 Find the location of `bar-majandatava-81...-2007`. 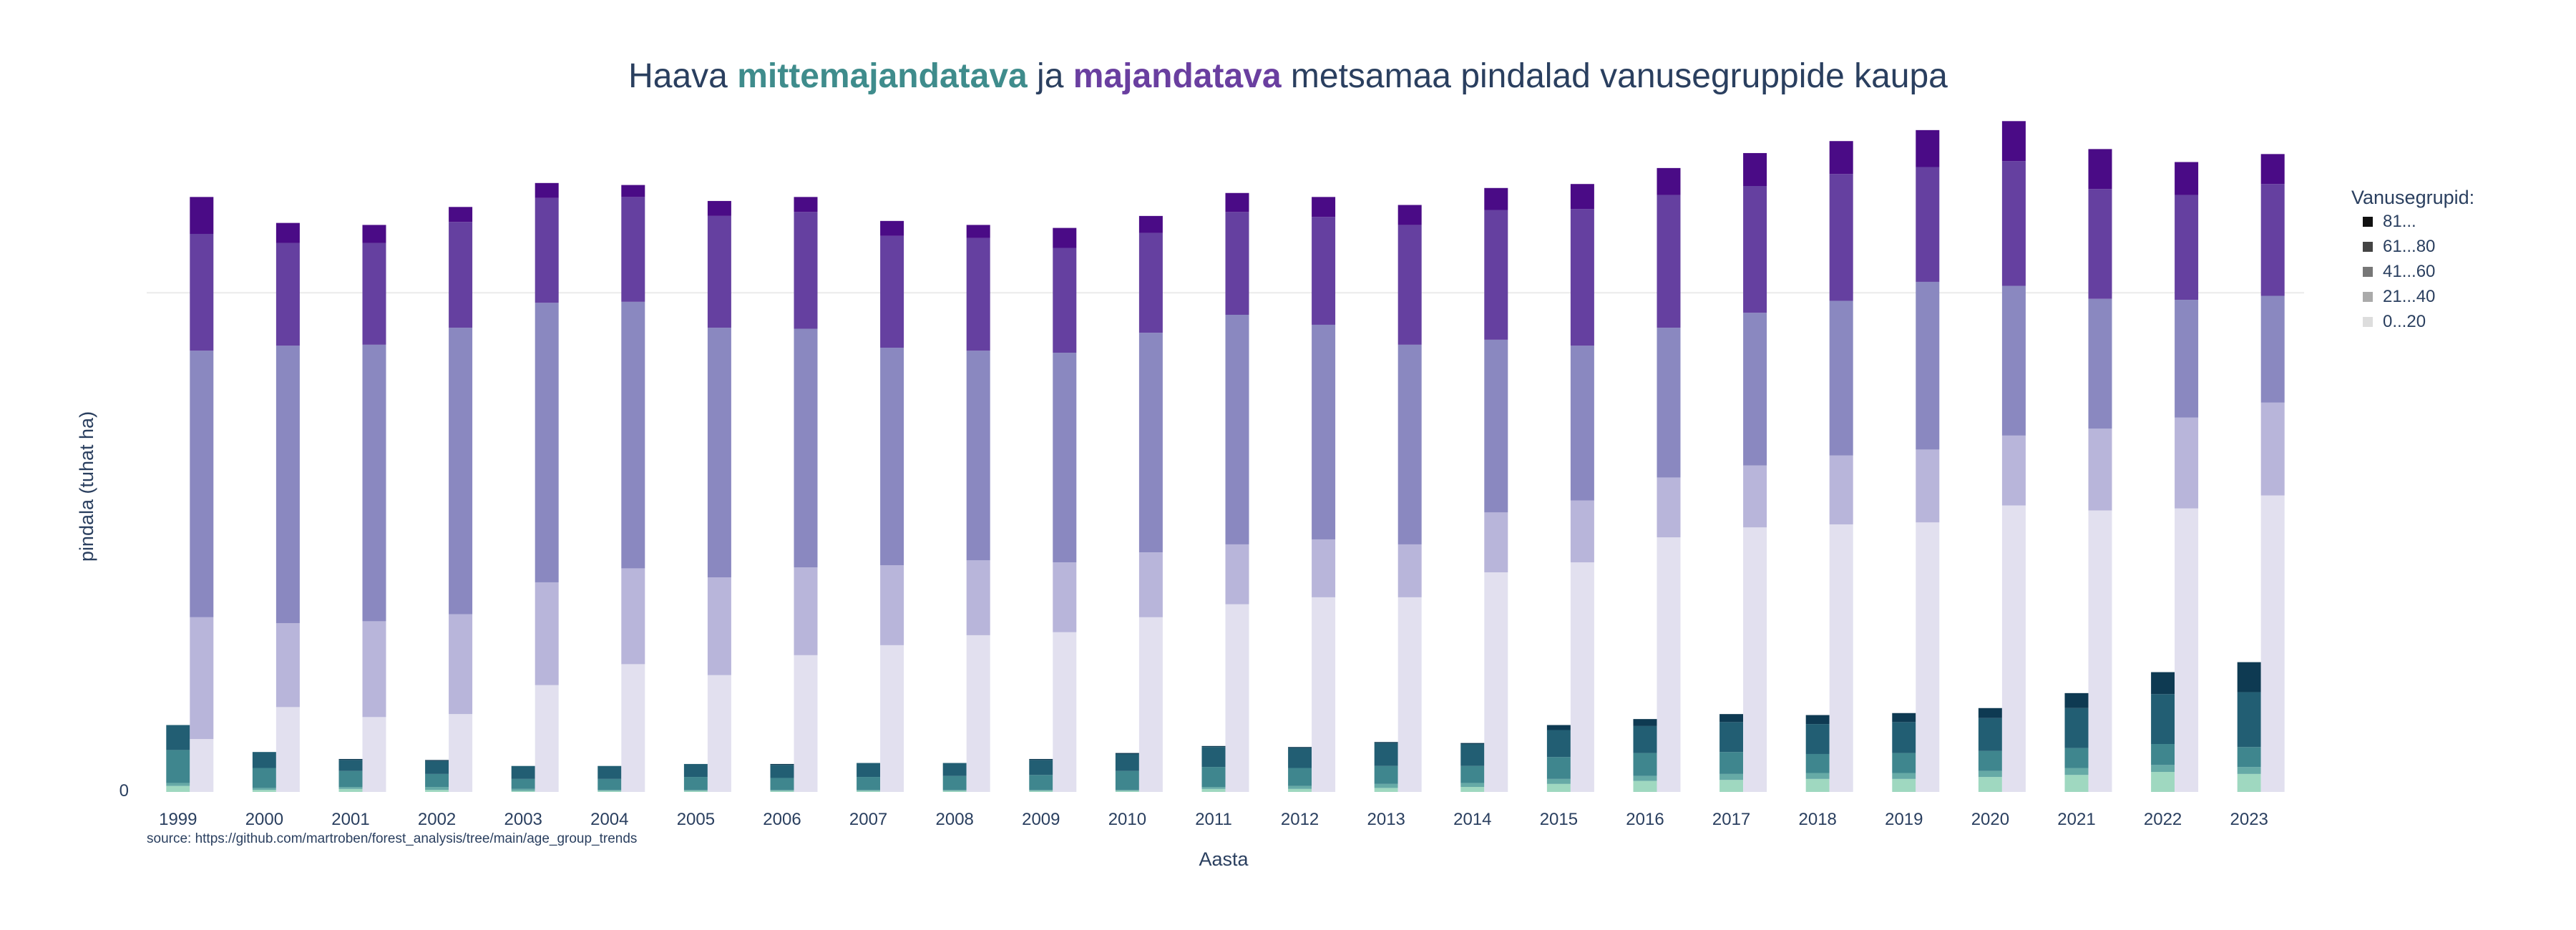

bar-majandatava-81...-2007 is located at coordinates (892, 228).